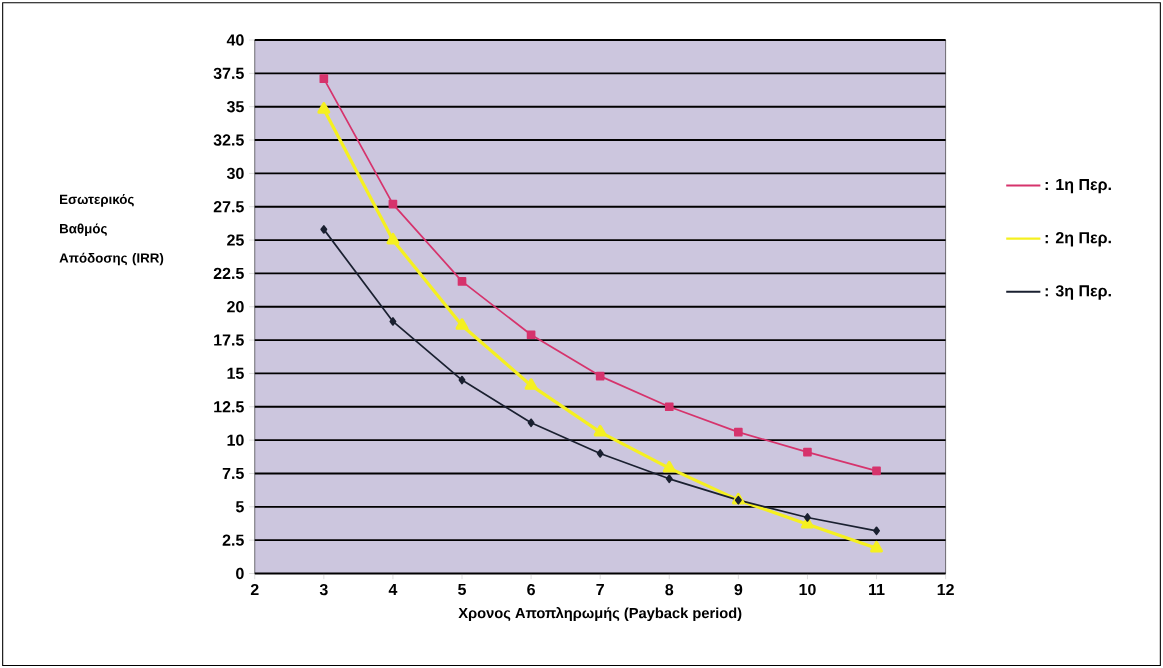 This screenshot has height=668, width=1163. I want to click on y-tick-label: 25, so click(235, 240).